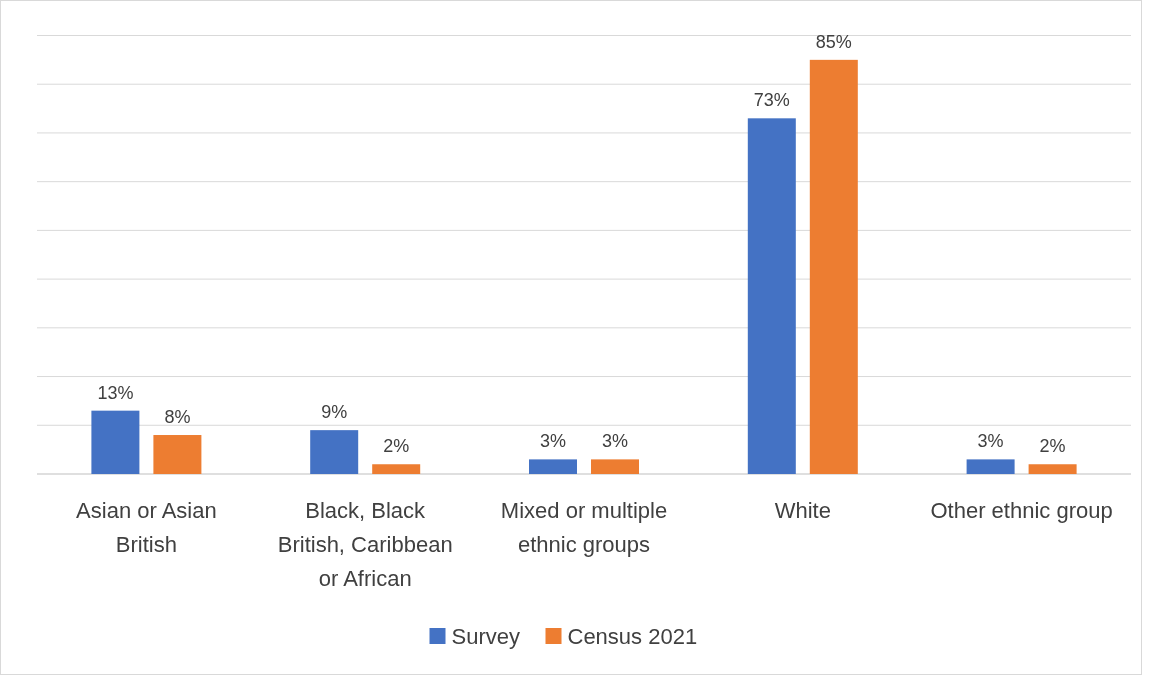 Image resolution: width=1151 pixels, height=675 pixels. Describe the element at coordinates (802, 510) in the screenshot. I see `x-tick-label: White` at that location.